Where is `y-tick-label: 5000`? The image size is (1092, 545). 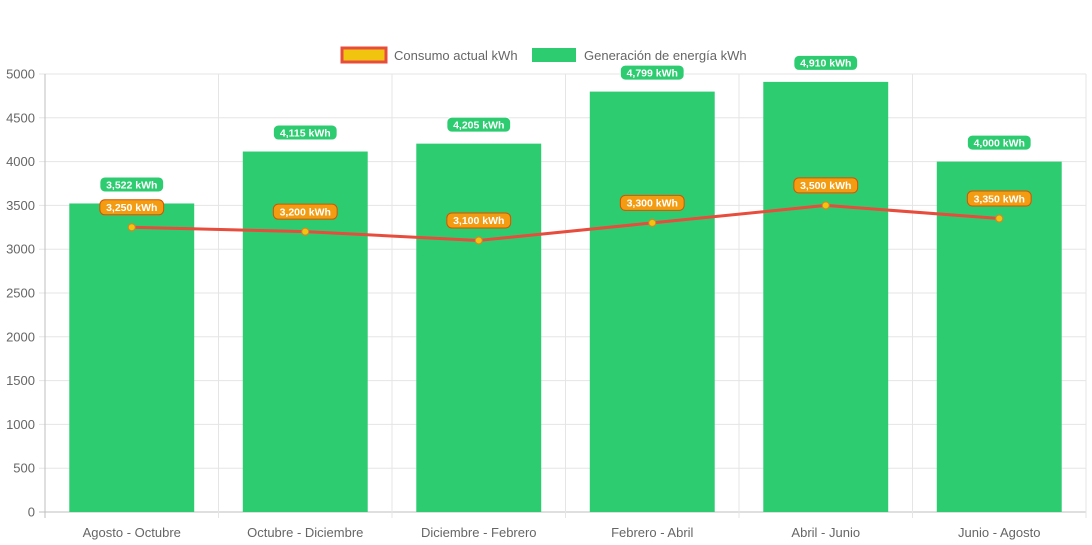
y-tick-label: 5000 is located at coordinates (20, 74).